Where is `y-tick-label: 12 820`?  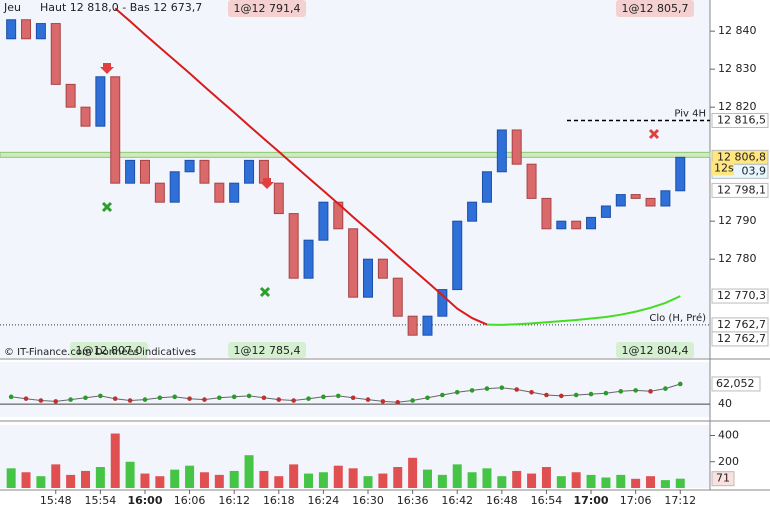
y-tick-label: 12 820 is located at coordinates (737, 106).